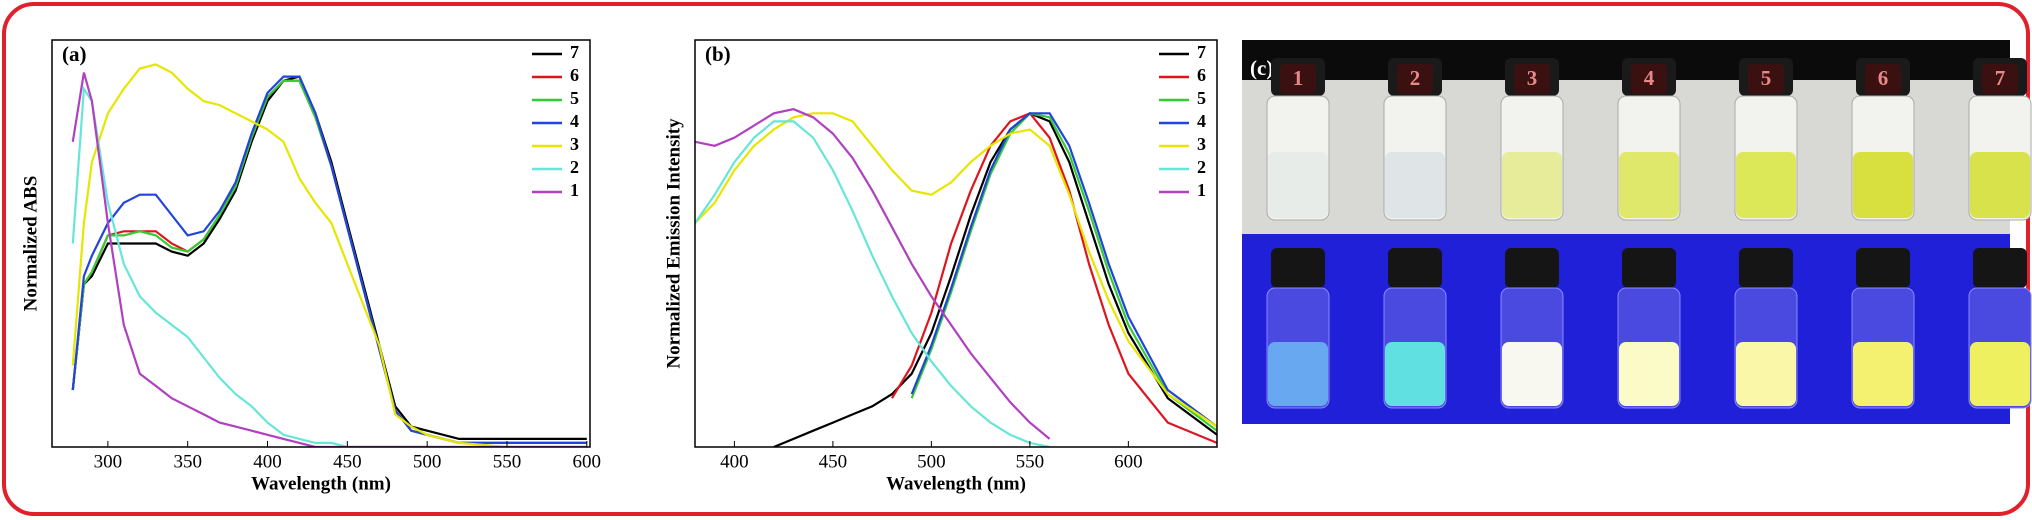  Describe the element at coordinates (30, 244) in the screenshot. I see `y-axis-label: Normalized ABS` at that location.